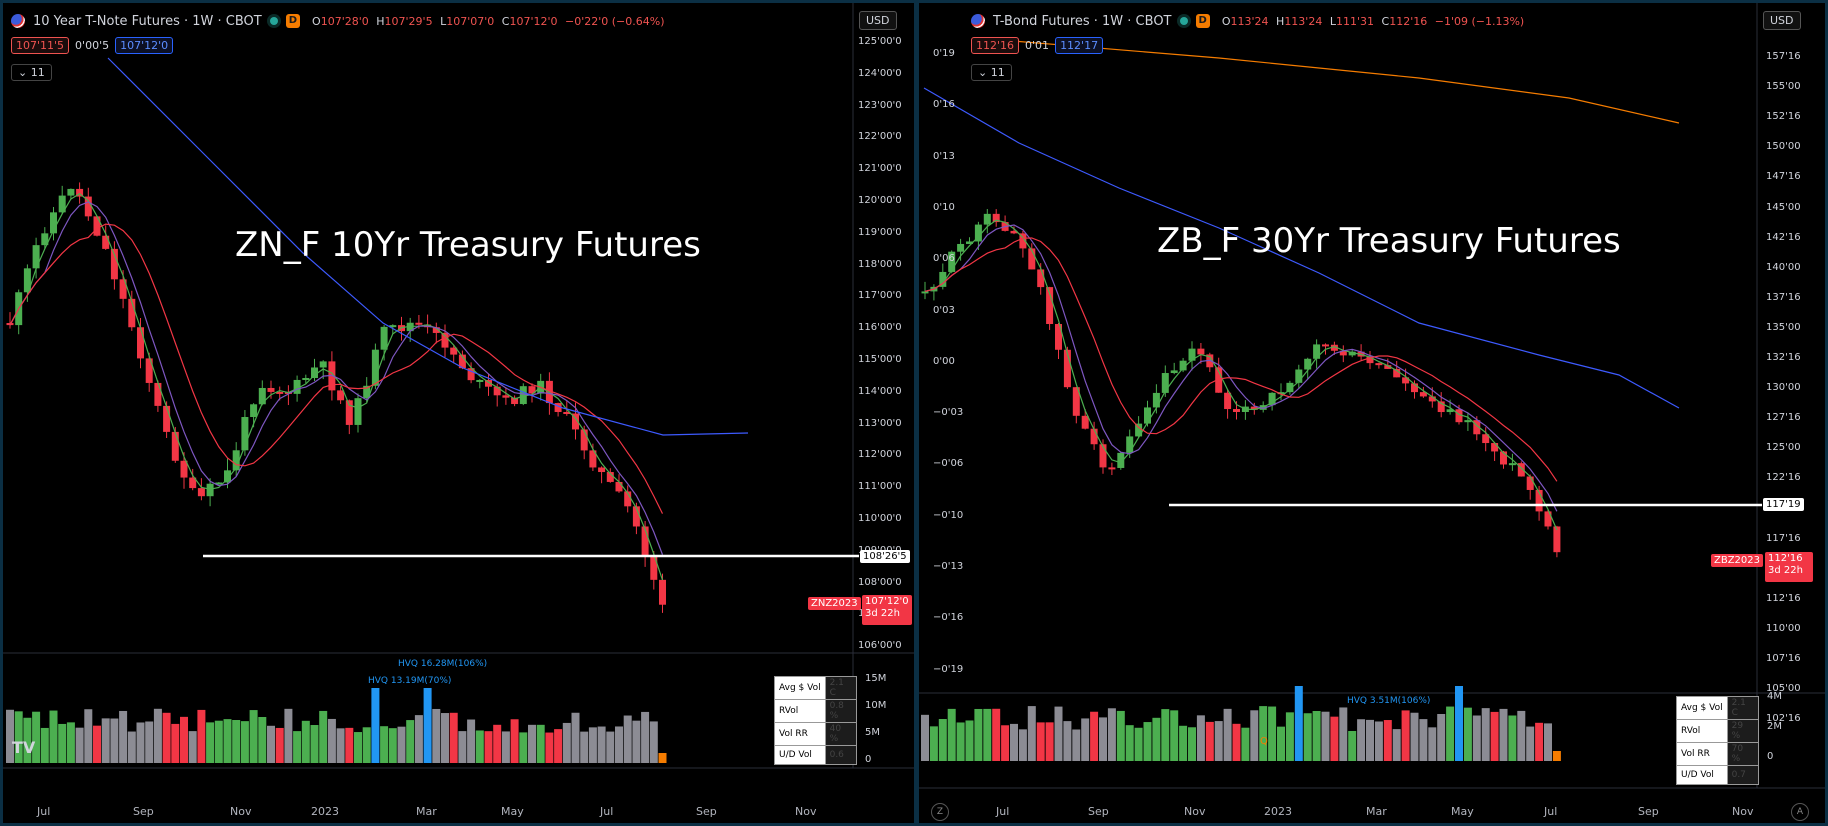  I want to click on axis-tick-label: 107'16, so click(1783, 658).